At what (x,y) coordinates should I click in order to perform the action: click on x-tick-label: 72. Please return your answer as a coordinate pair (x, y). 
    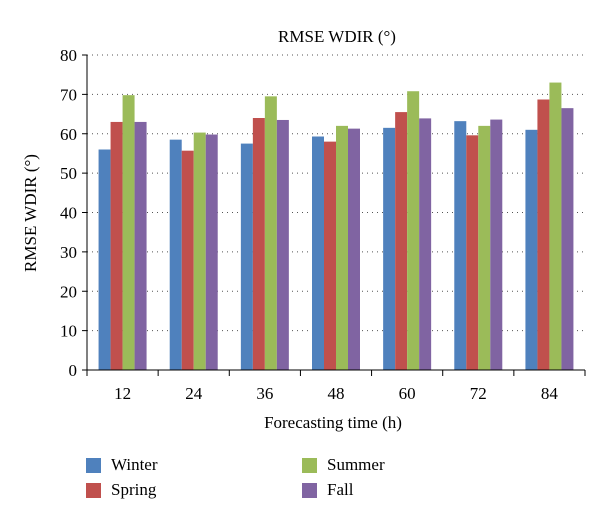
    Looking at the image, I should click on (478, 393).